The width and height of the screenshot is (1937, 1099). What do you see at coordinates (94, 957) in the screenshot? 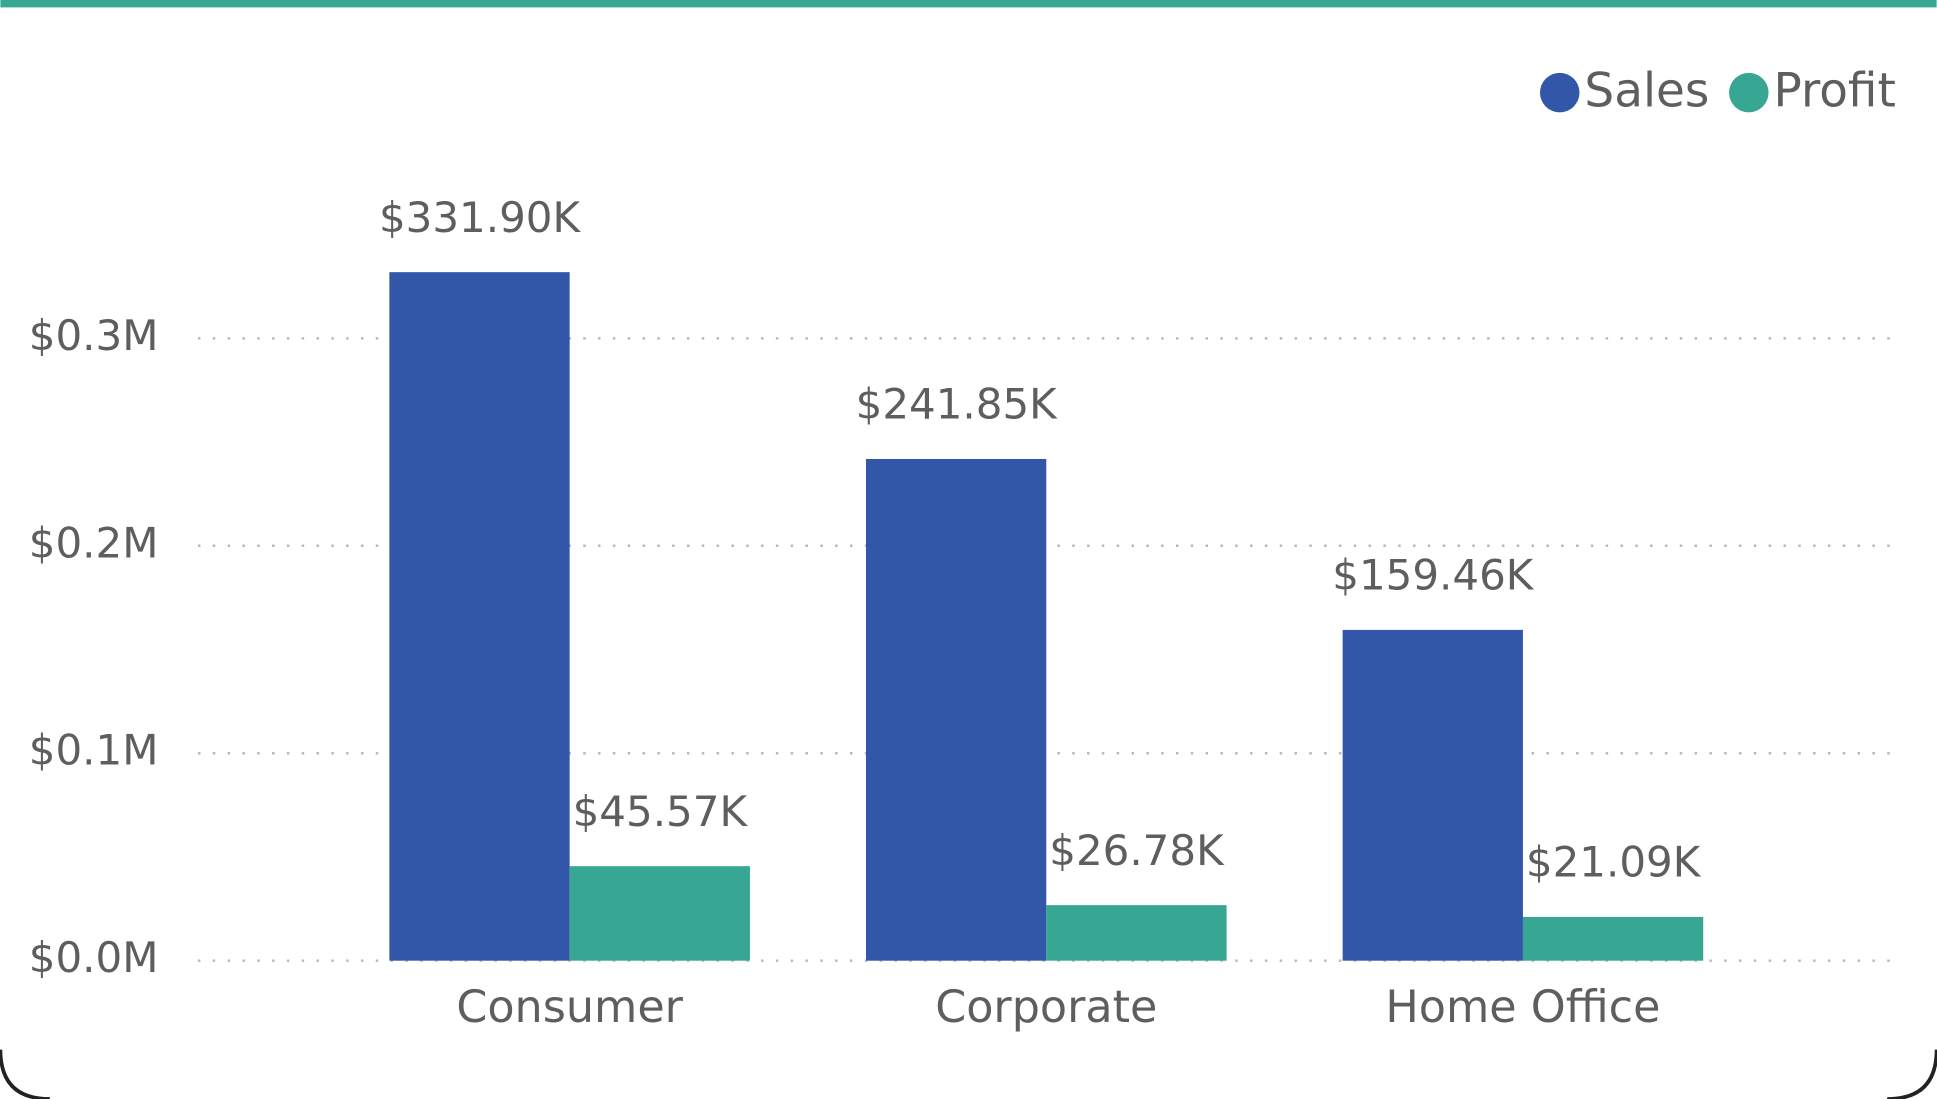
I see `y-tick-label: $0.0M` at bounding box center [94, 957].